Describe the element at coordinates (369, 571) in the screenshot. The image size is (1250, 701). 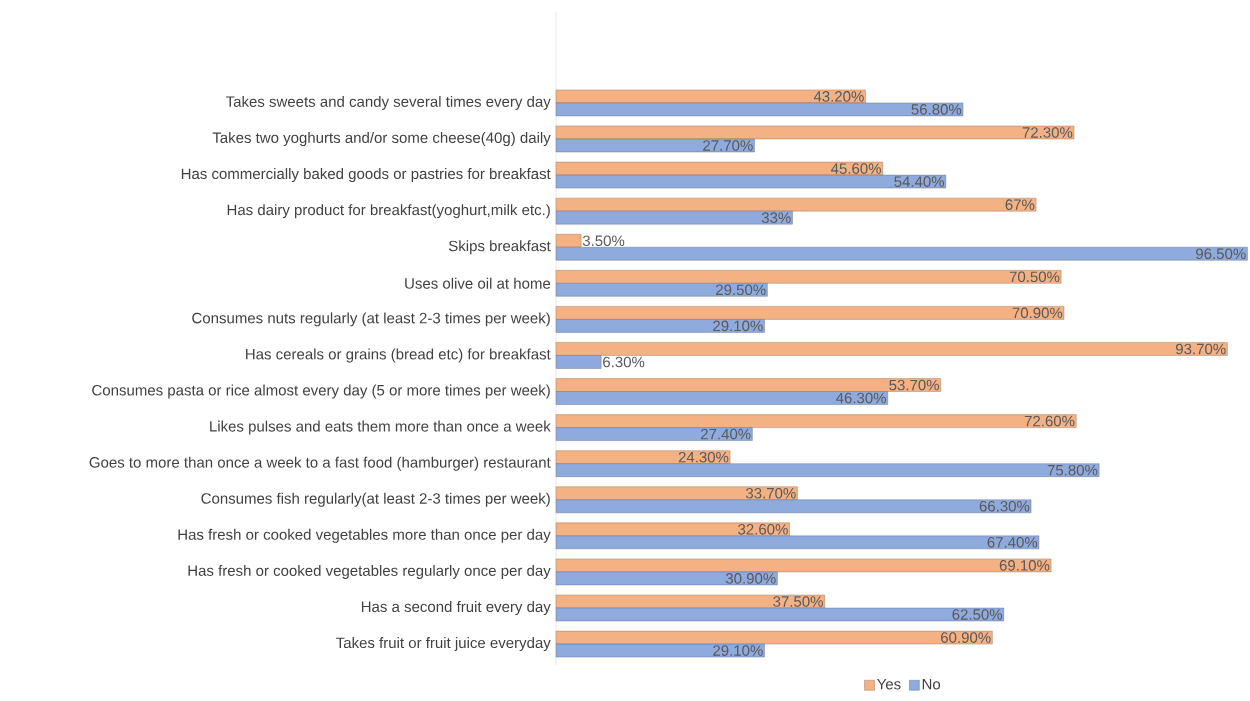
I see `y-tick-label: Has fresh or cooked vegetables regularly once per day` at that location.